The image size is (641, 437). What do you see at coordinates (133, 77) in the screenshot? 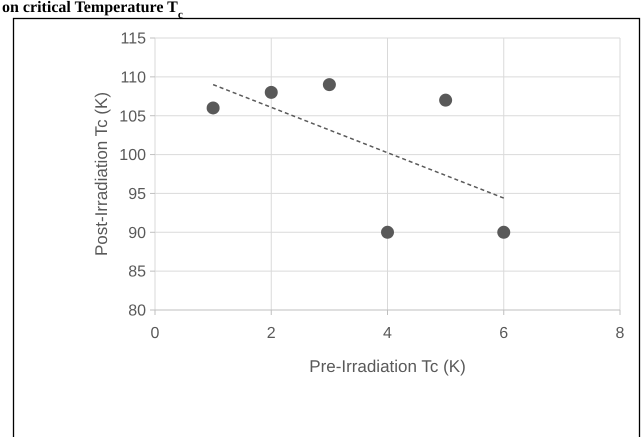
I see `y-tick-label: 110` at bounding box center [133, 77].